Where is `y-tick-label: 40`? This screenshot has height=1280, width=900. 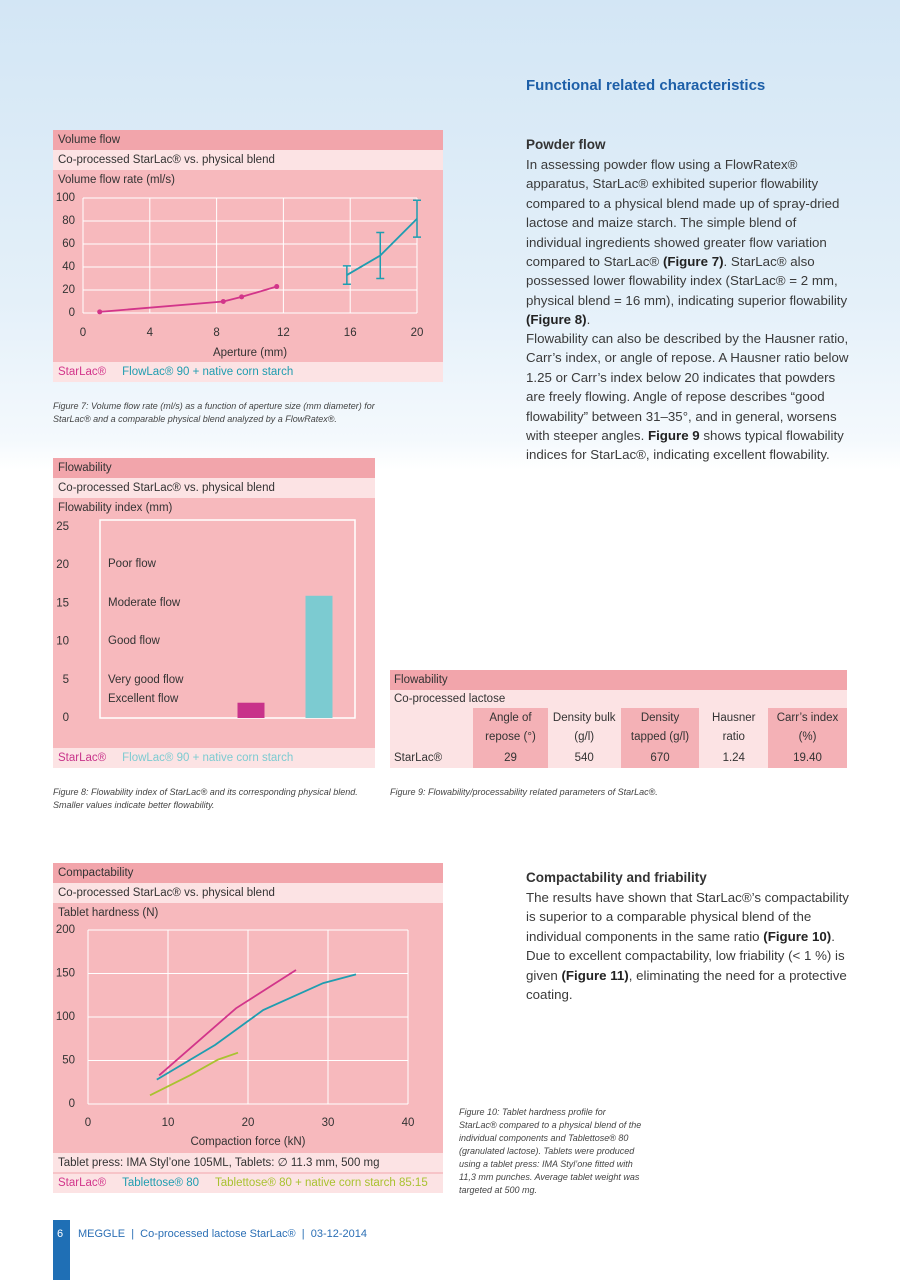 y-tick-label: 40 is located at coordinates (68, 267).